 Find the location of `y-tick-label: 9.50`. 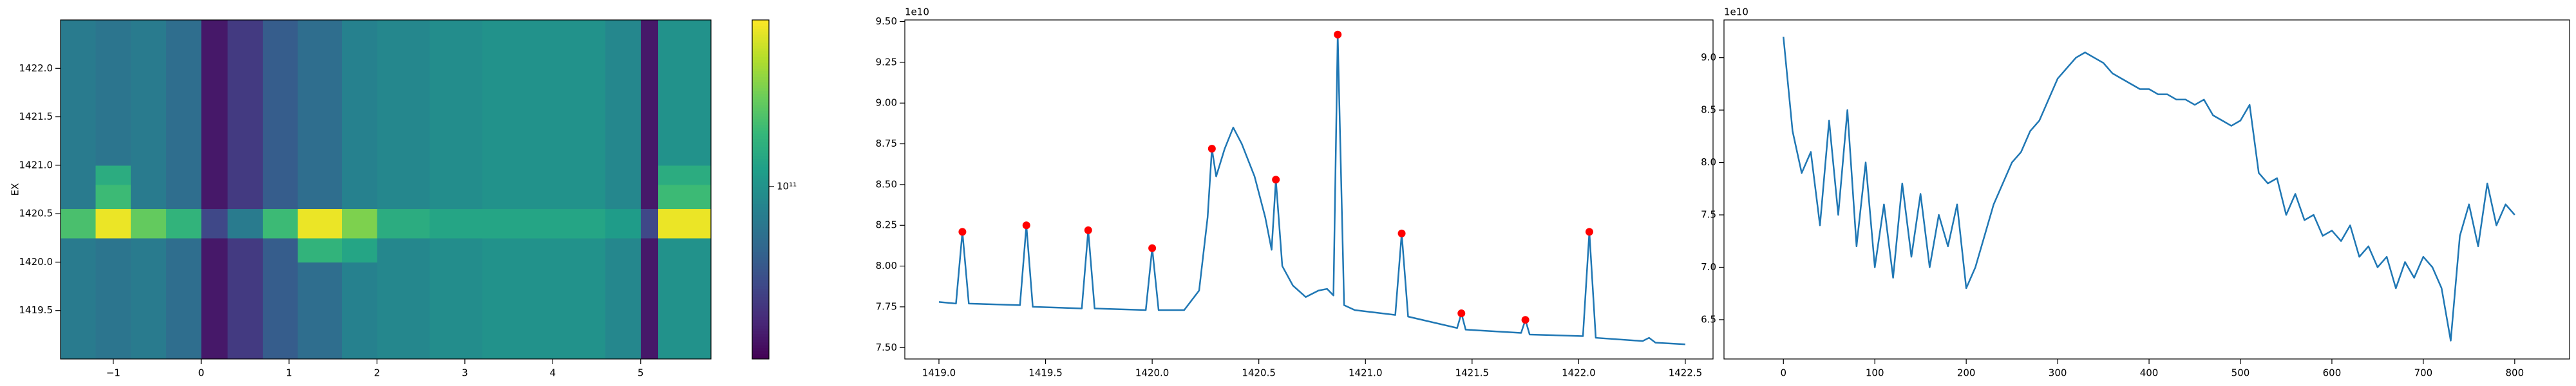

y-tick-label: 9.50 is located at coordinates (886, 21).